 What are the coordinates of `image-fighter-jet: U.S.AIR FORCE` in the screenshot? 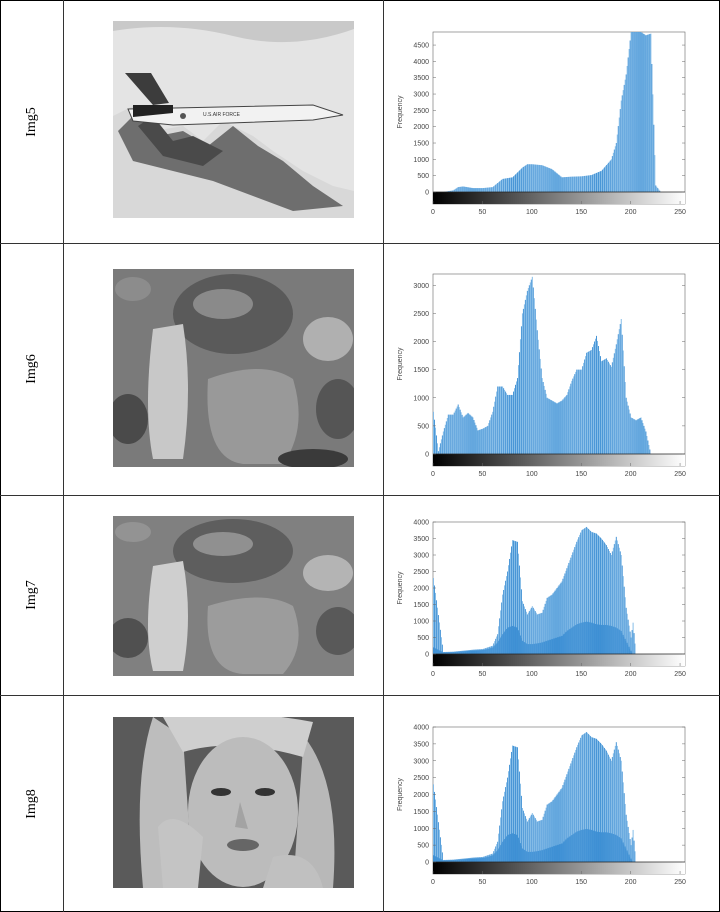 It's located at (233, 119).